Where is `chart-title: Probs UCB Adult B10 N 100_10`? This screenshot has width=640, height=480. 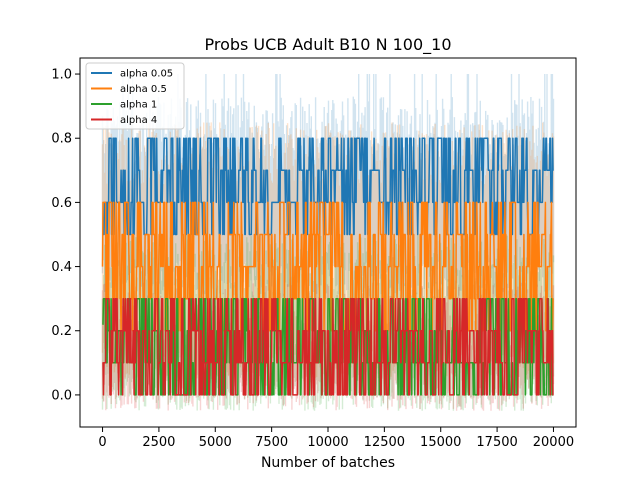
chart-title: Probs UCB Adult B10 N 100_10 is located at coordinates (327, 45).